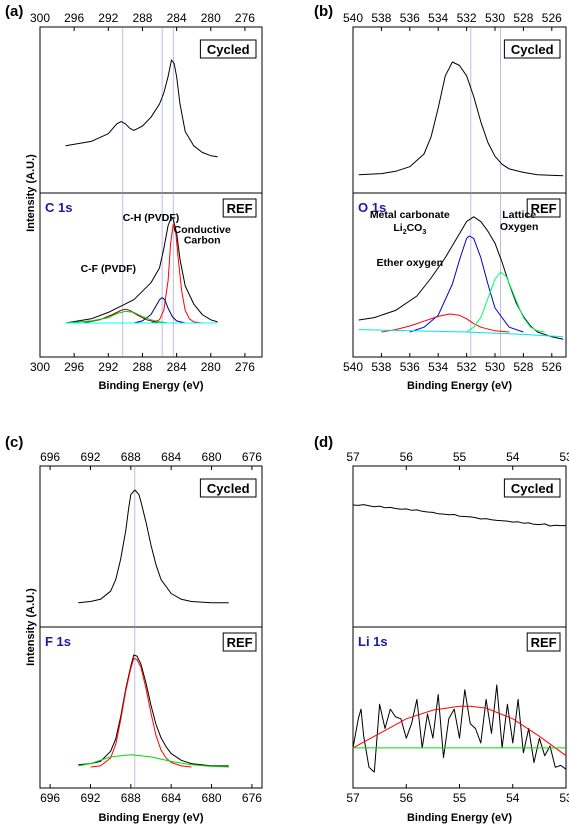 The width and height of the screenshot is (569, 829). What do you see at coordinates (519, 227) in the screenshot?
I see `panel-b-annotation: Oxygen` at bounding box center [519, 227].